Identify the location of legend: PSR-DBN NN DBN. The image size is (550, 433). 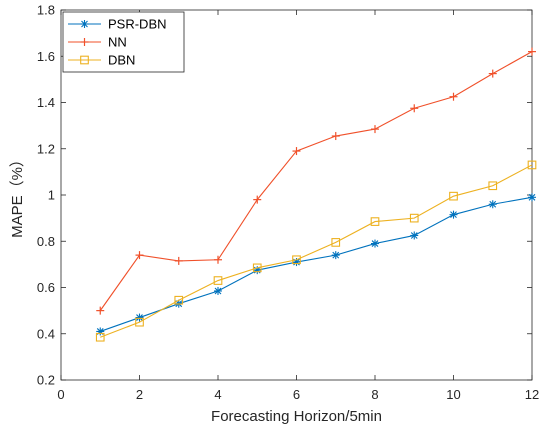
(123, 42).